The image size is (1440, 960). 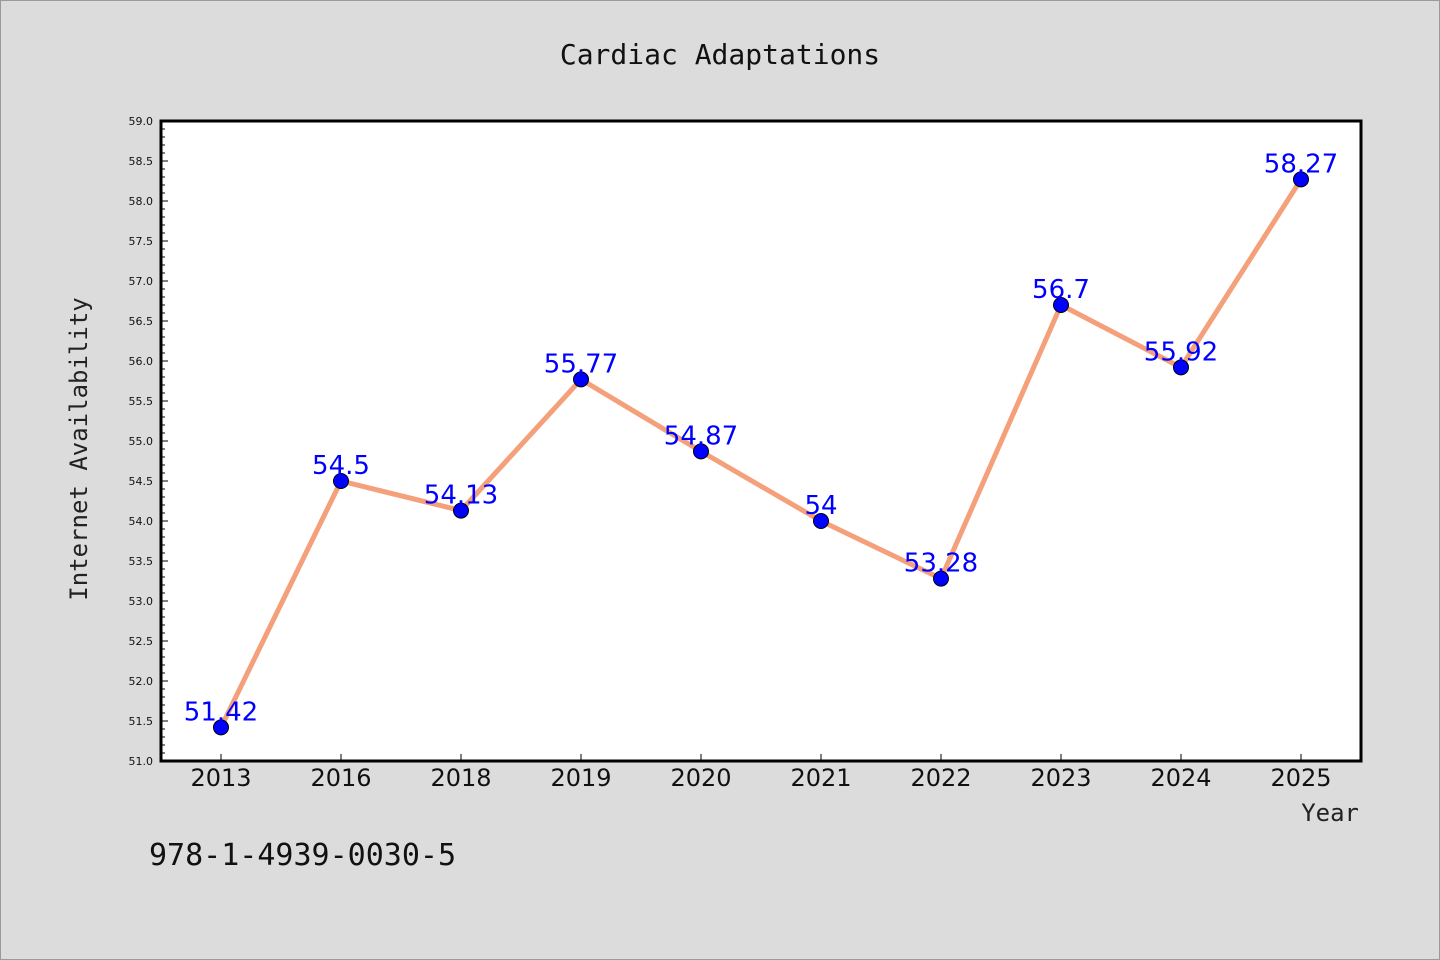 I want to click on y-tick-label: 59.0, so click(x=141, y=121).